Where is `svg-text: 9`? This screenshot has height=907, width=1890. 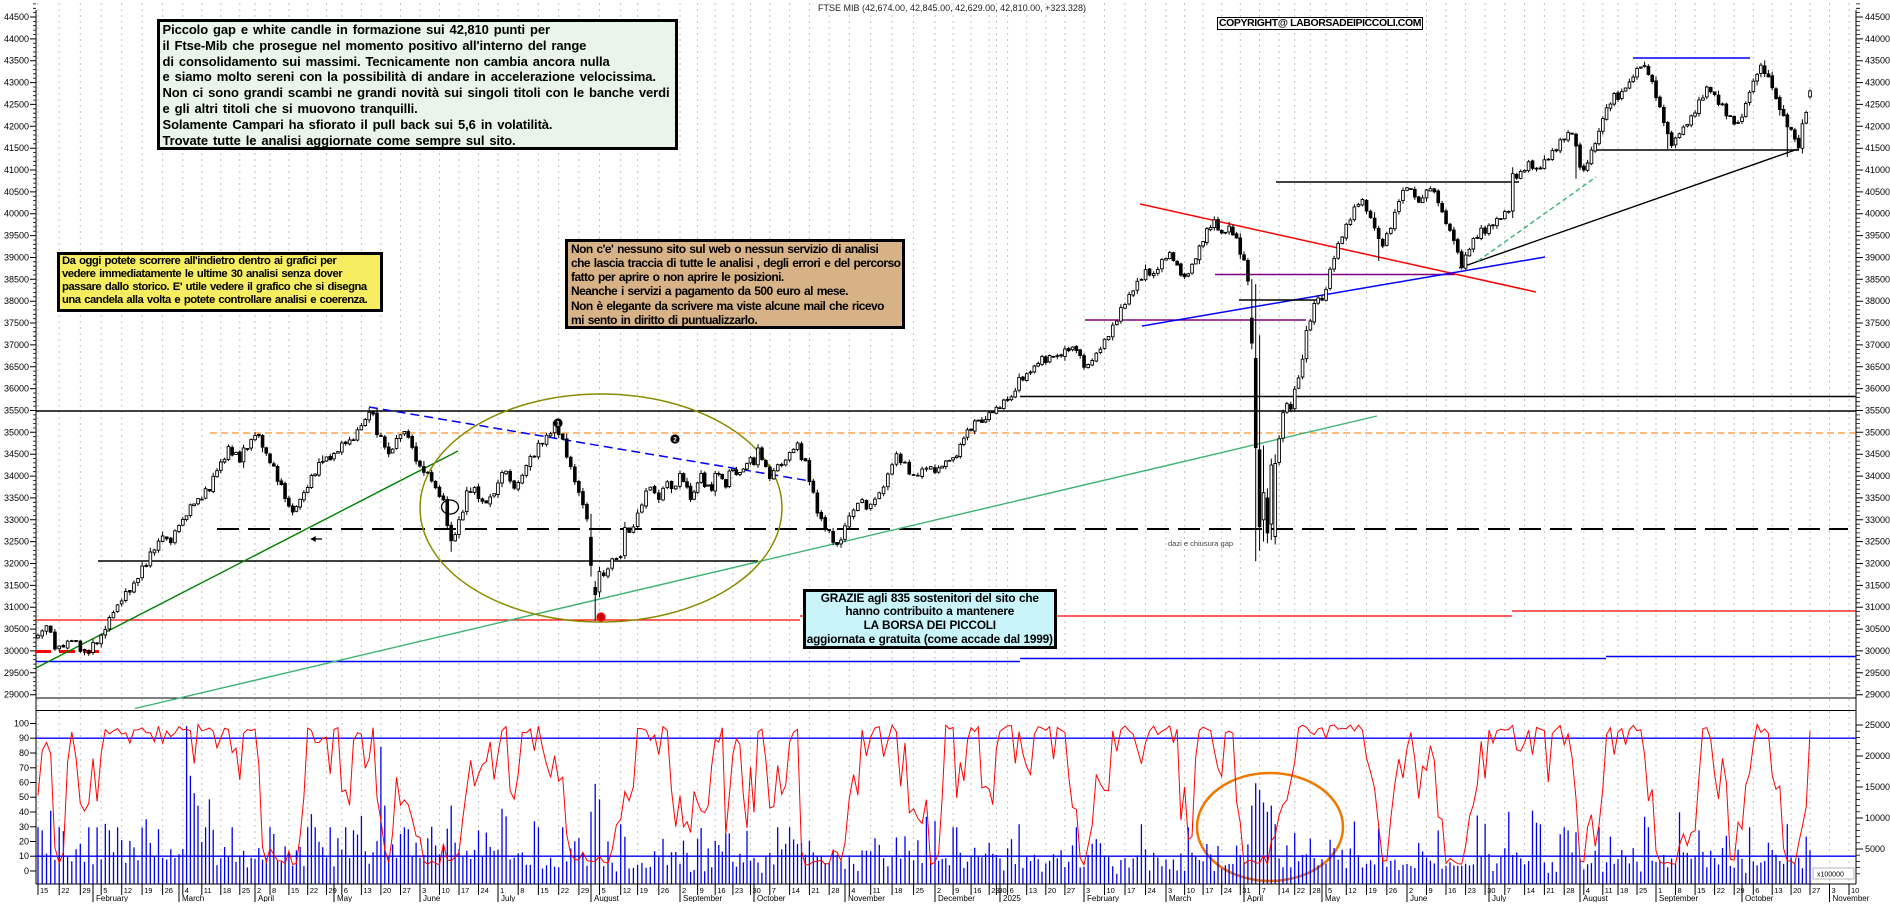
svg-text: 9 is located at coordinates (1431, 890).